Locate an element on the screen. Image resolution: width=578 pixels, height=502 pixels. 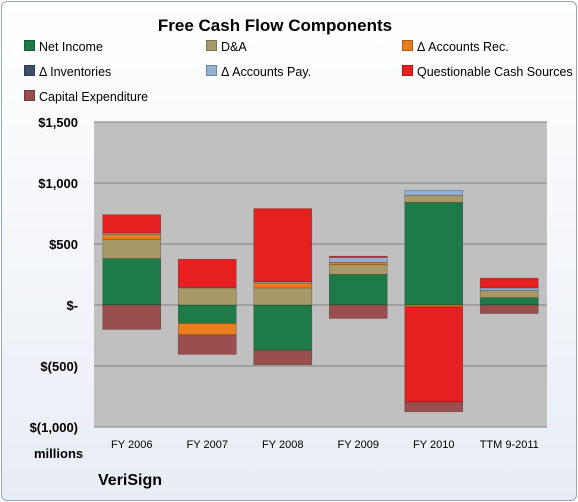
x-tick-label: TTM 9-2011 is located at coordinates (509, 445).